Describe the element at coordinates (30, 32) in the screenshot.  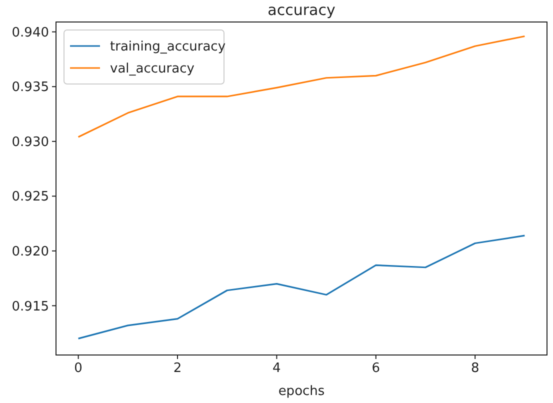
I see `y-tick-label: 0.940` at that location.